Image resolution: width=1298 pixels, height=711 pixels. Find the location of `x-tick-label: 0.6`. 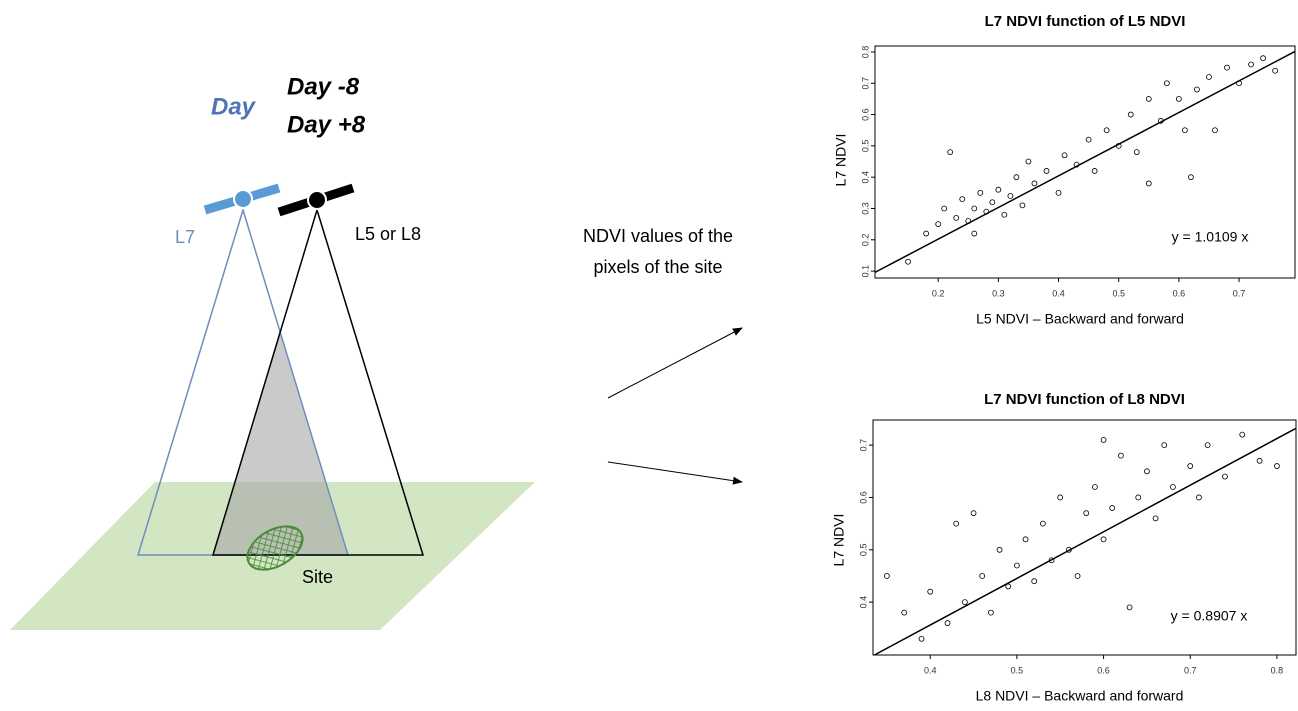

x-tick-label: 0.6 is located at coordinates (1179, 293).